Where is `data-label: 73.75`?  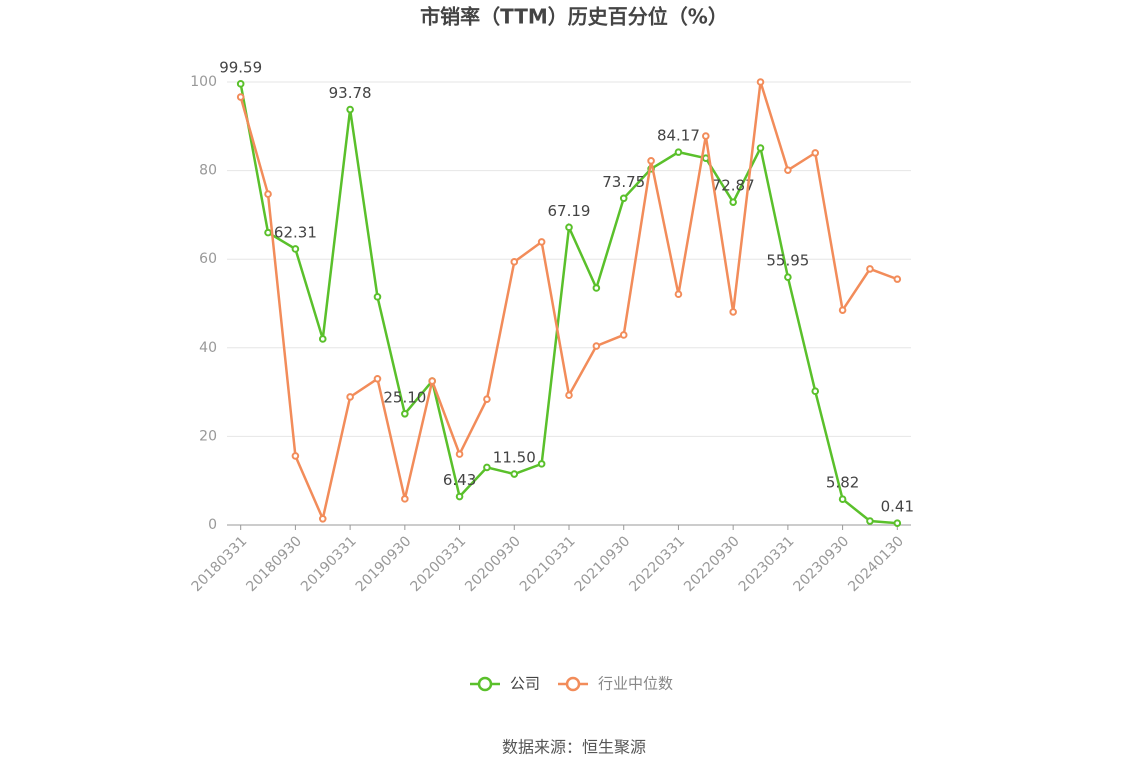
data-label: 73.75 is located at coordinates (623, 182).